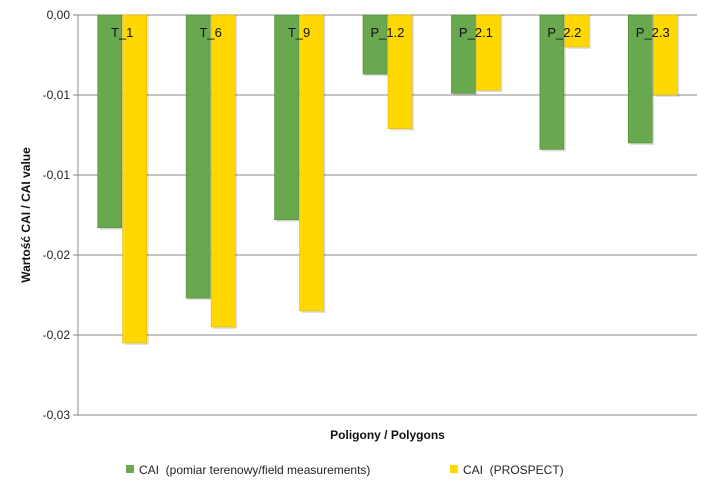  Describe the element at coordinates (375, 44) in the screenshot. I see `bar-field-P_1.2` at that location.